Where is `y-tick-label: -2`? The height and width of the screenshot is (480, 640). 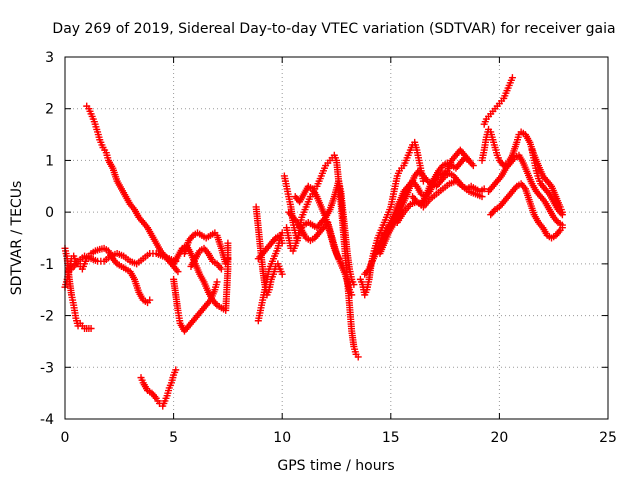 y-tick-label: -2 is located at coordinates (47, 317).